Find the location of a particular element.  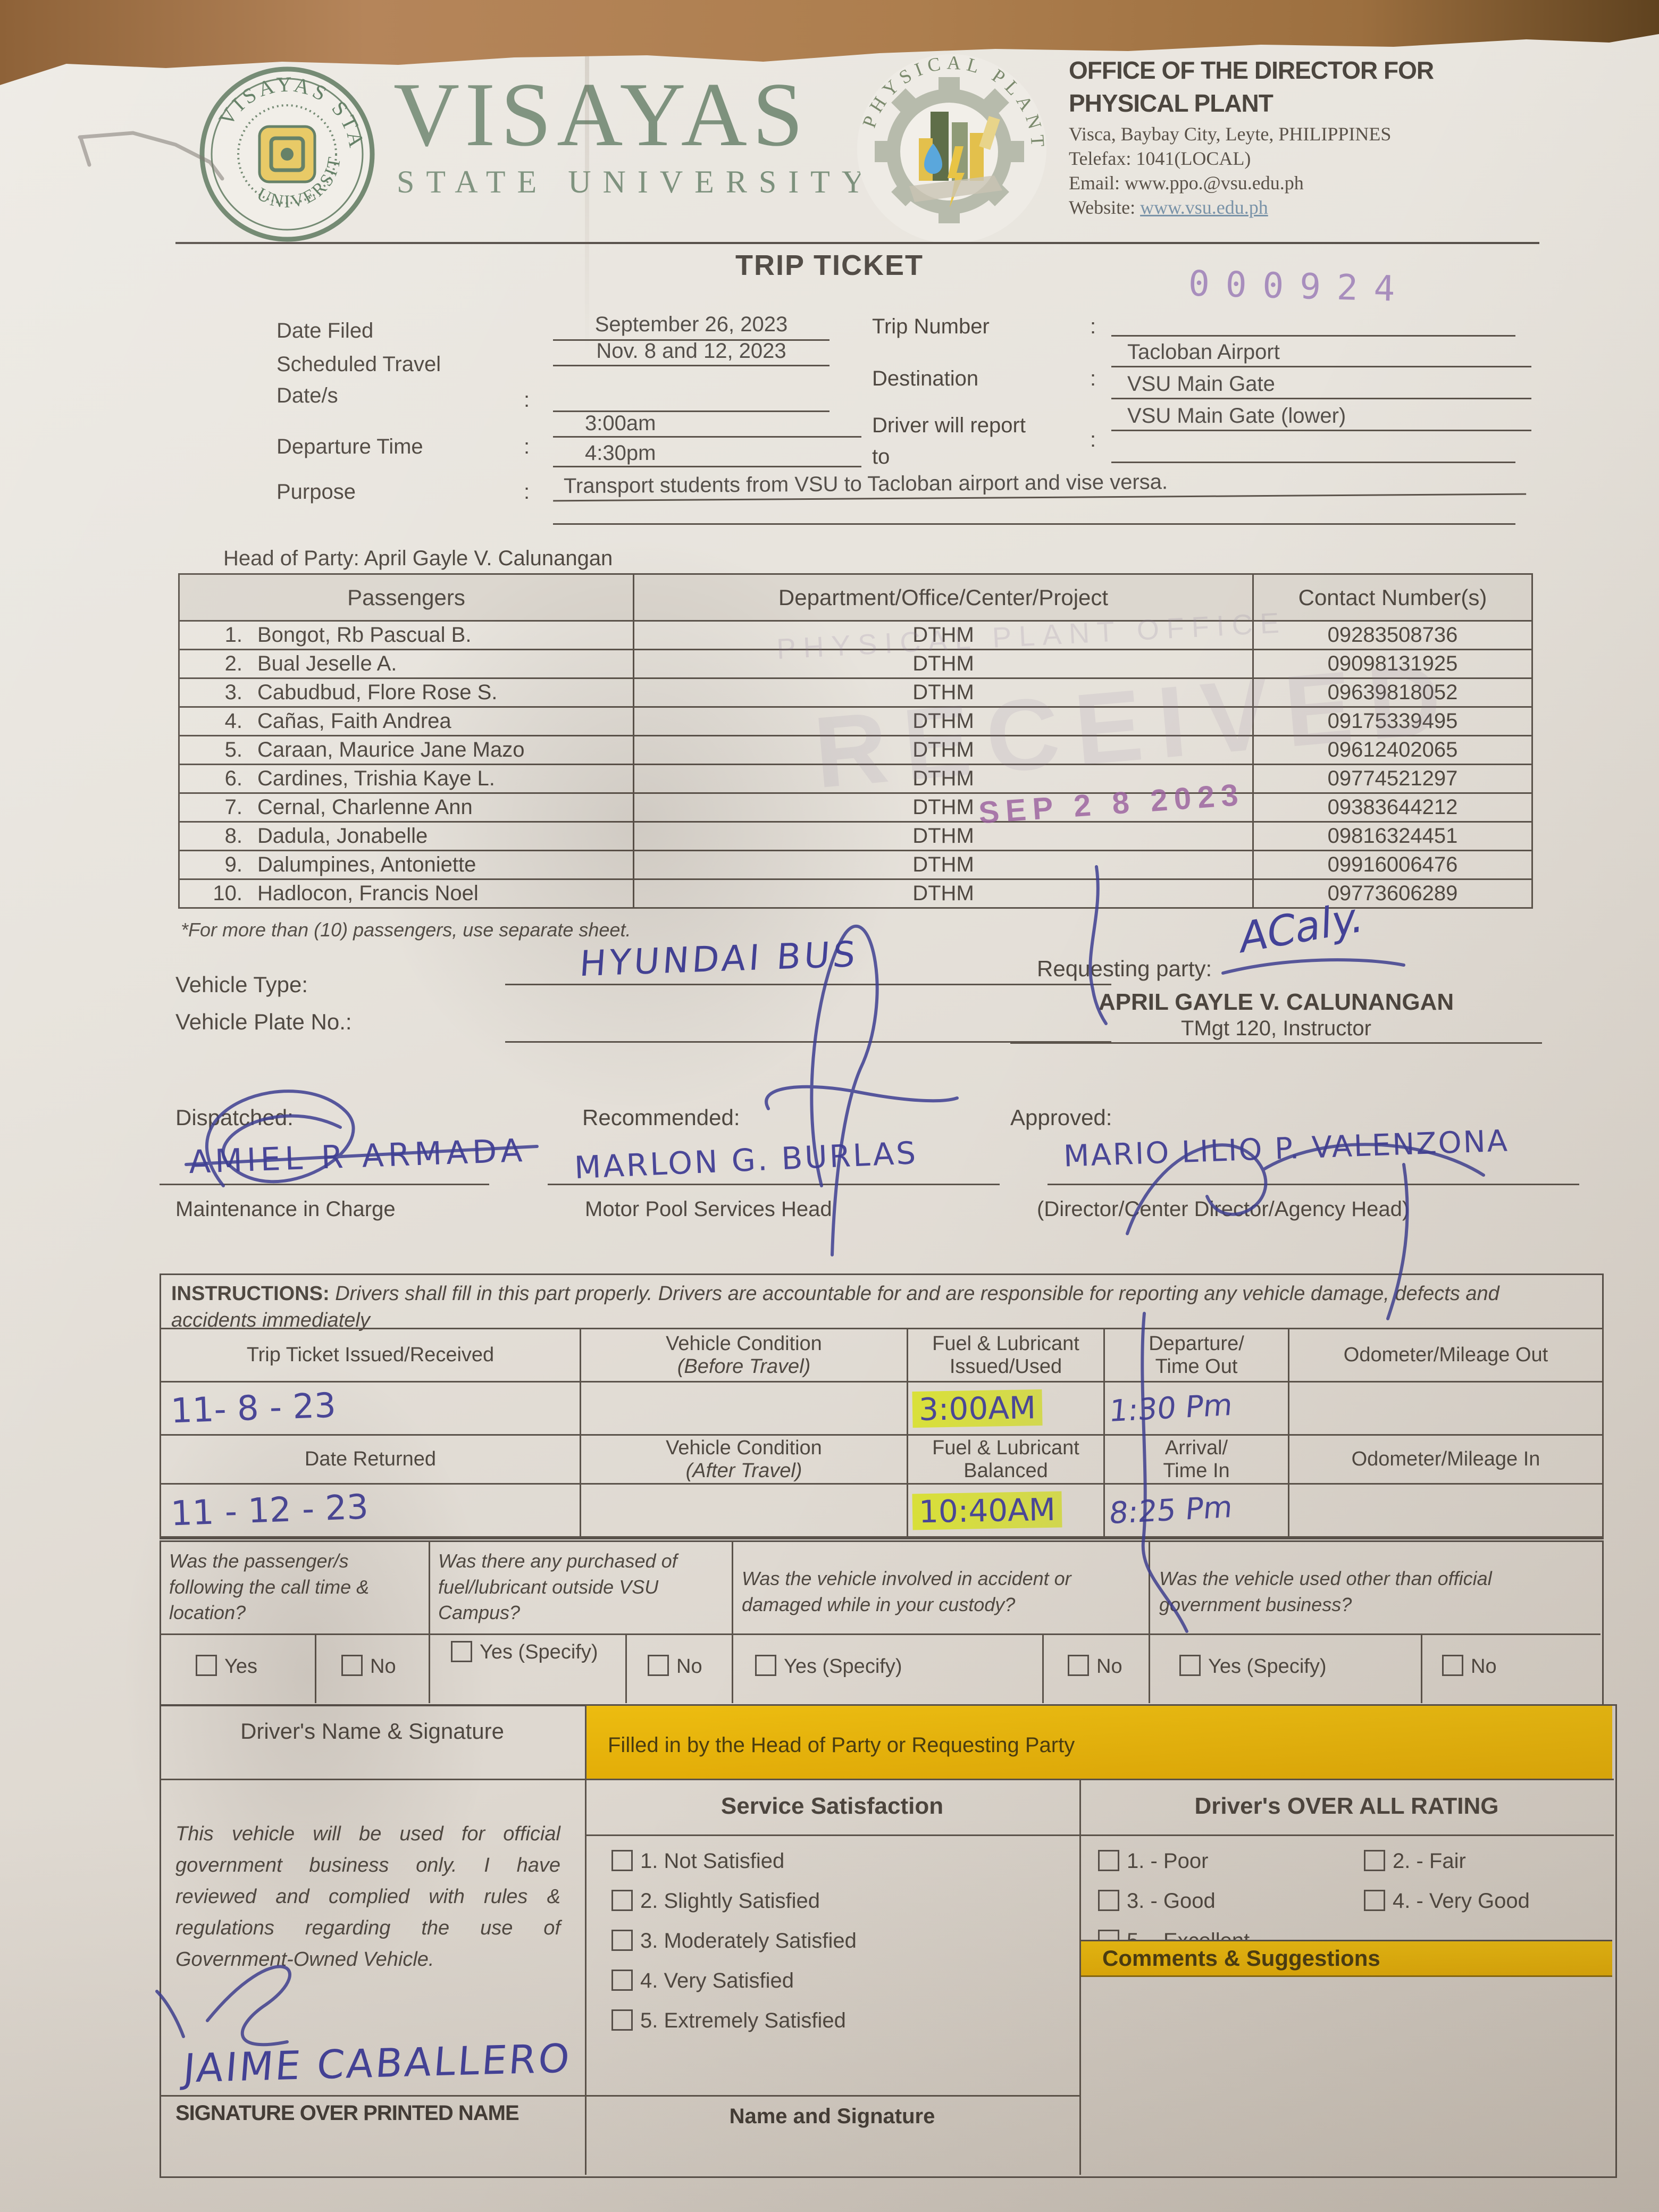

rating-3-checkbox is located at coordinates (1108, 1900).